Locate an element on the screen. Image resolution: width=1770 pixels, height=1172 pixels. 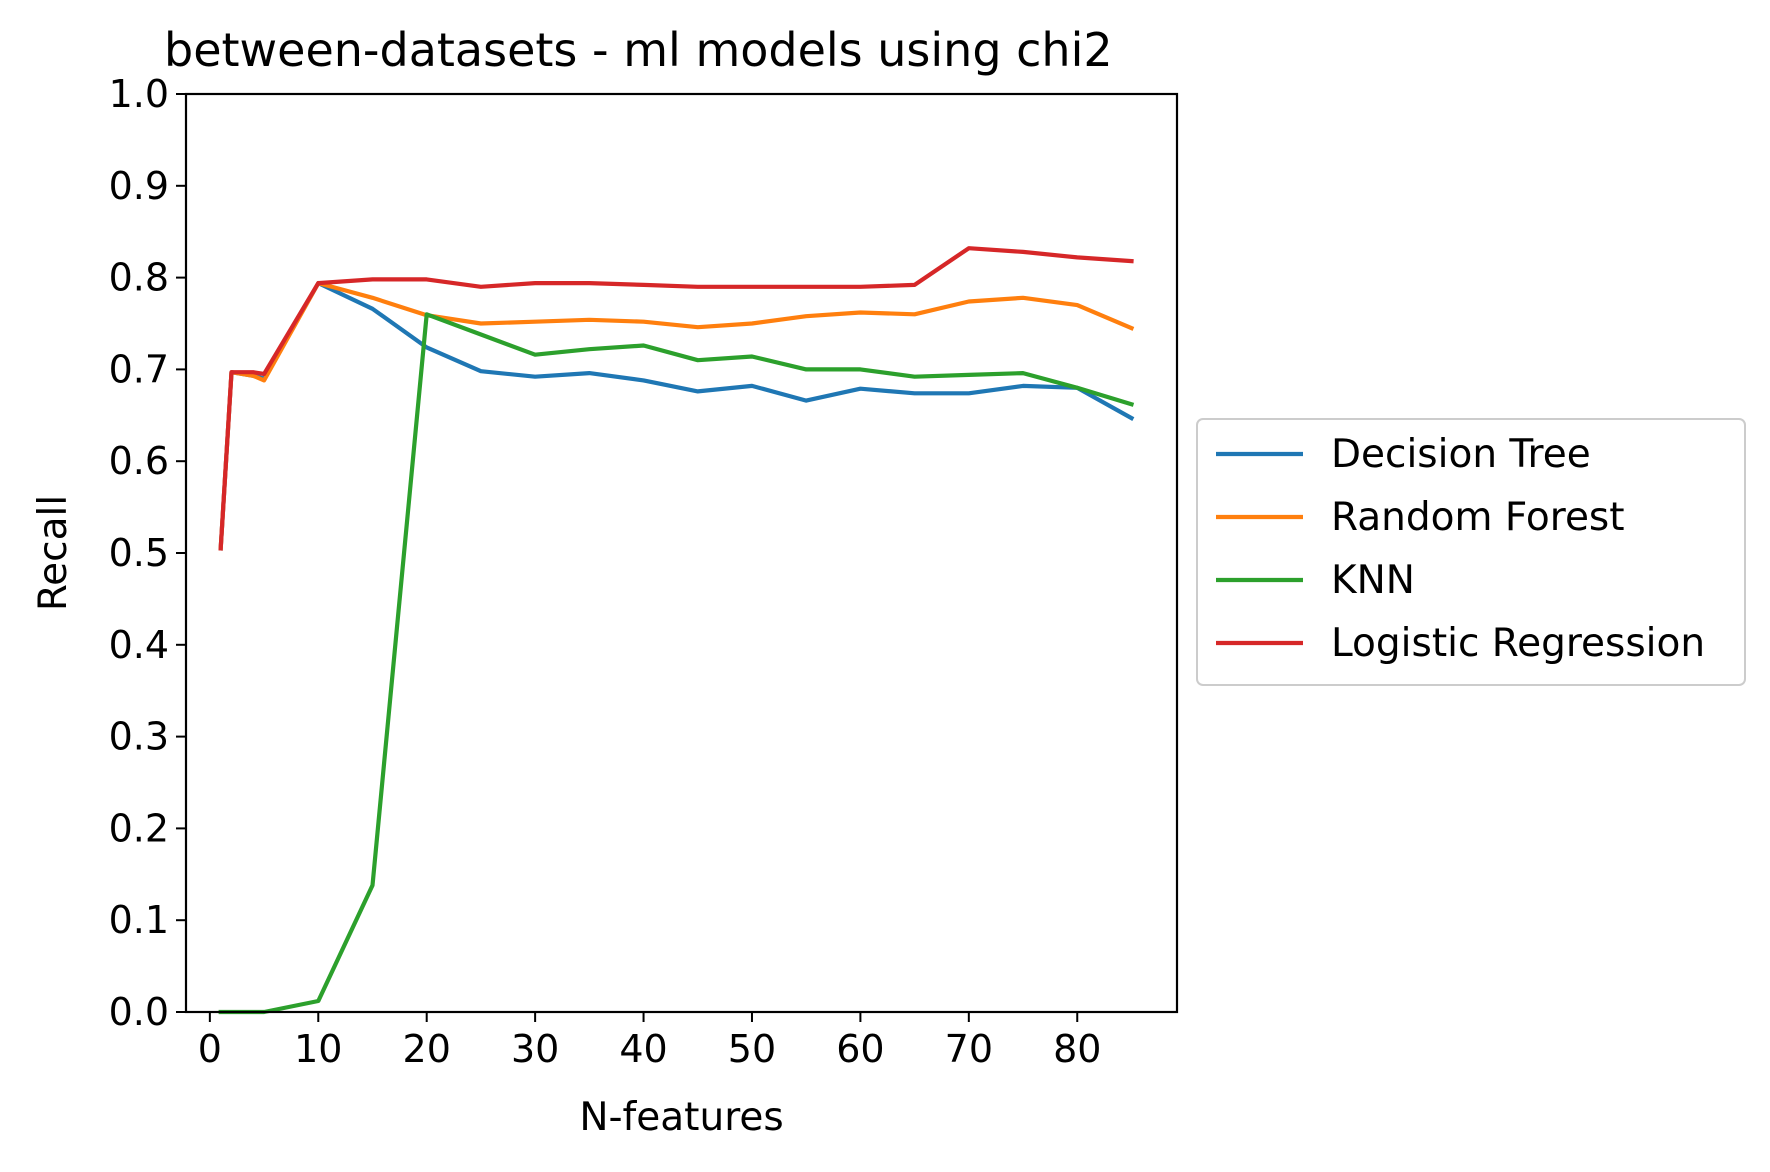
y-tick-label: 0.6 is located at coordinates (139, 461).